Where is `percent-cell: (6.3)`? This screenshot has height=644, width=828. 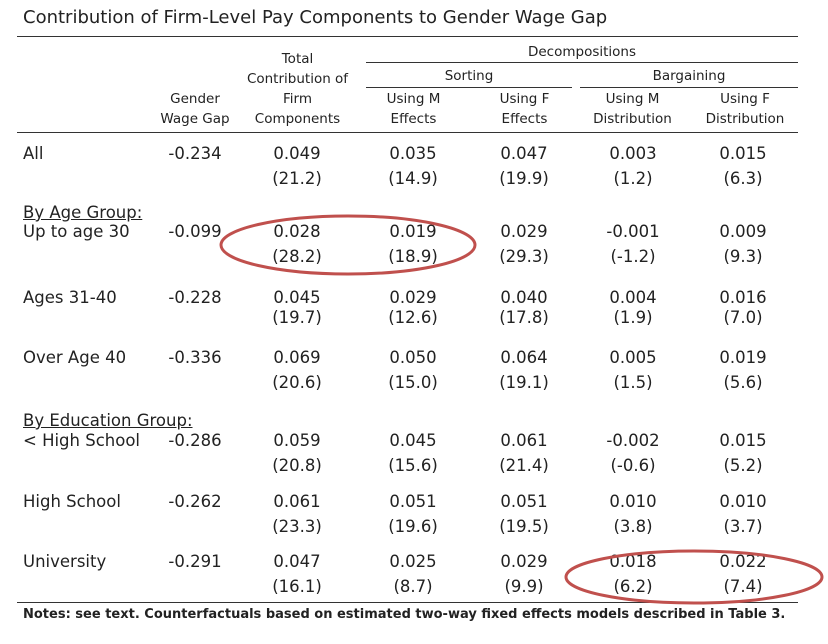 percent-cell: (6.3) is located at coordinates (743, 178).